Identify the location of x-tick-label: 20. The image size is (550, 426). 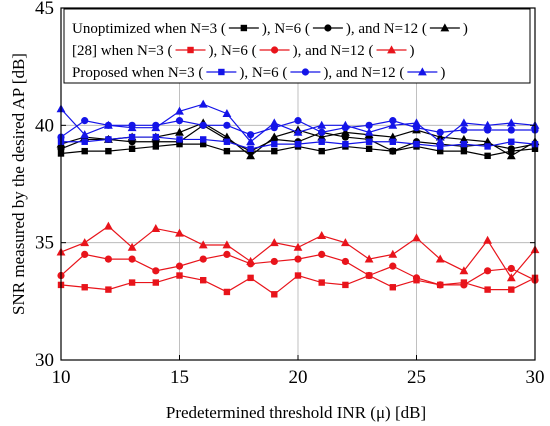
(298, 377).